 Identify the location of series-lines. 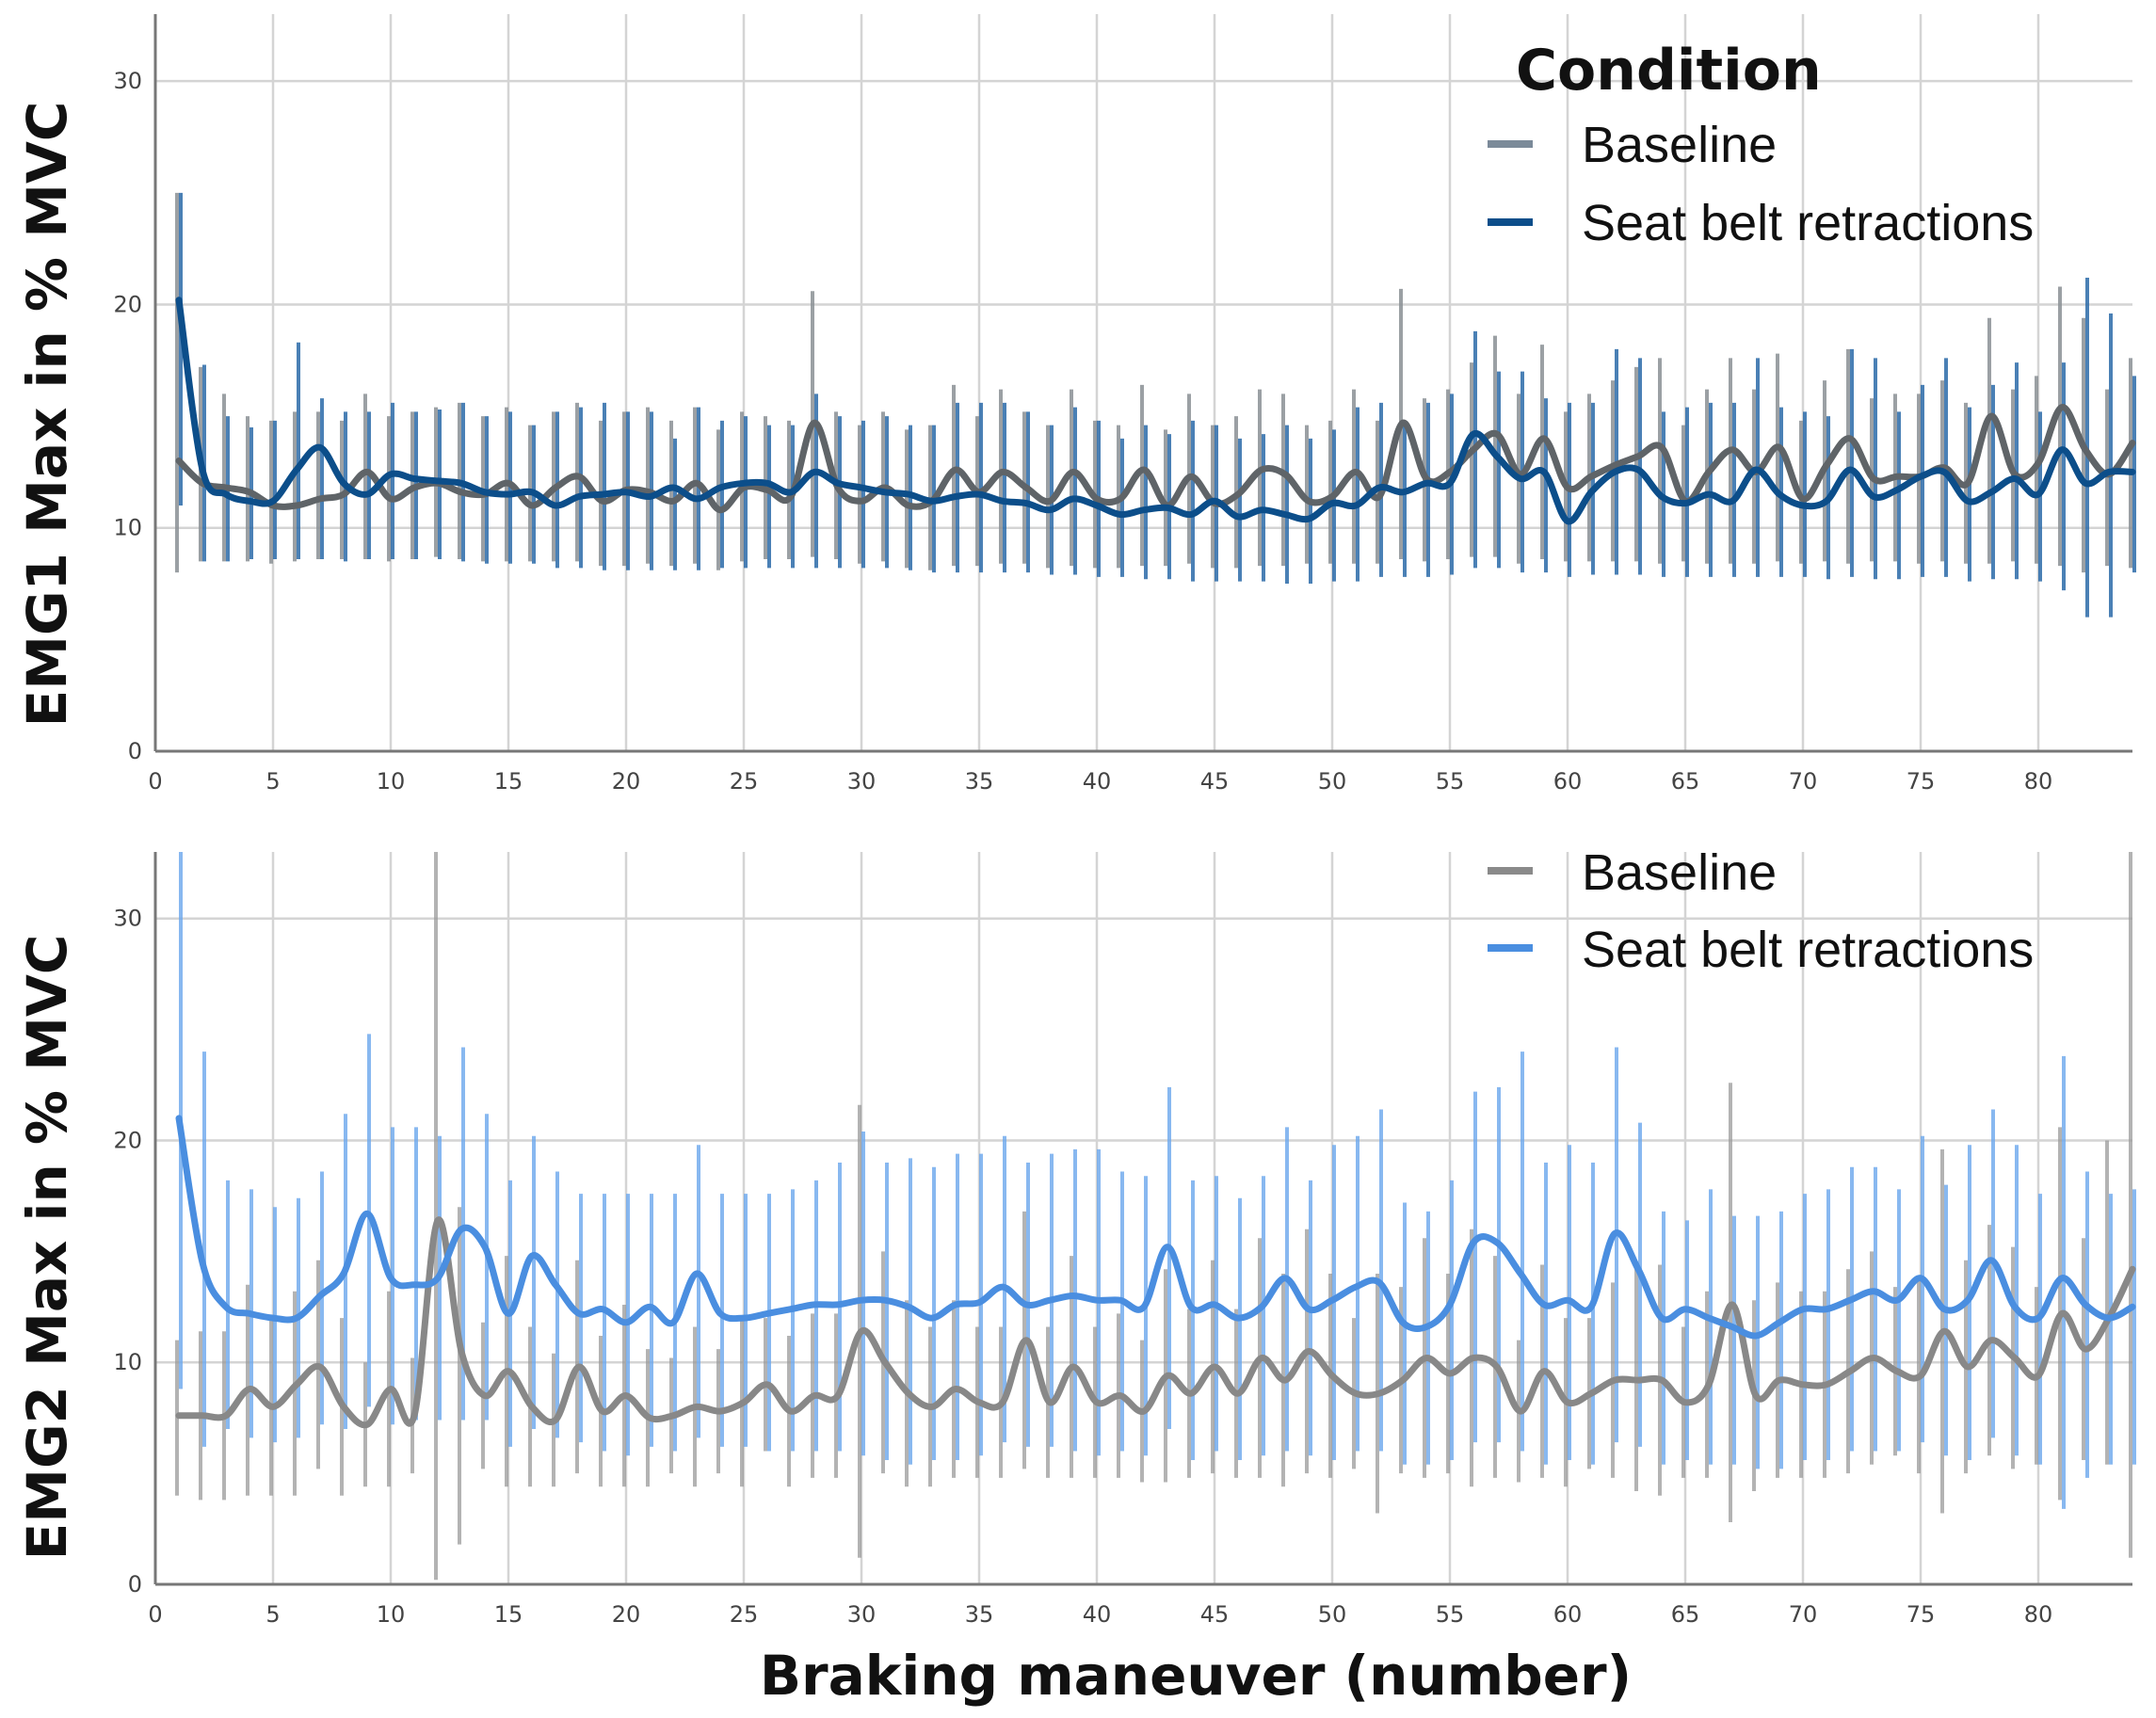
(1155, 411).